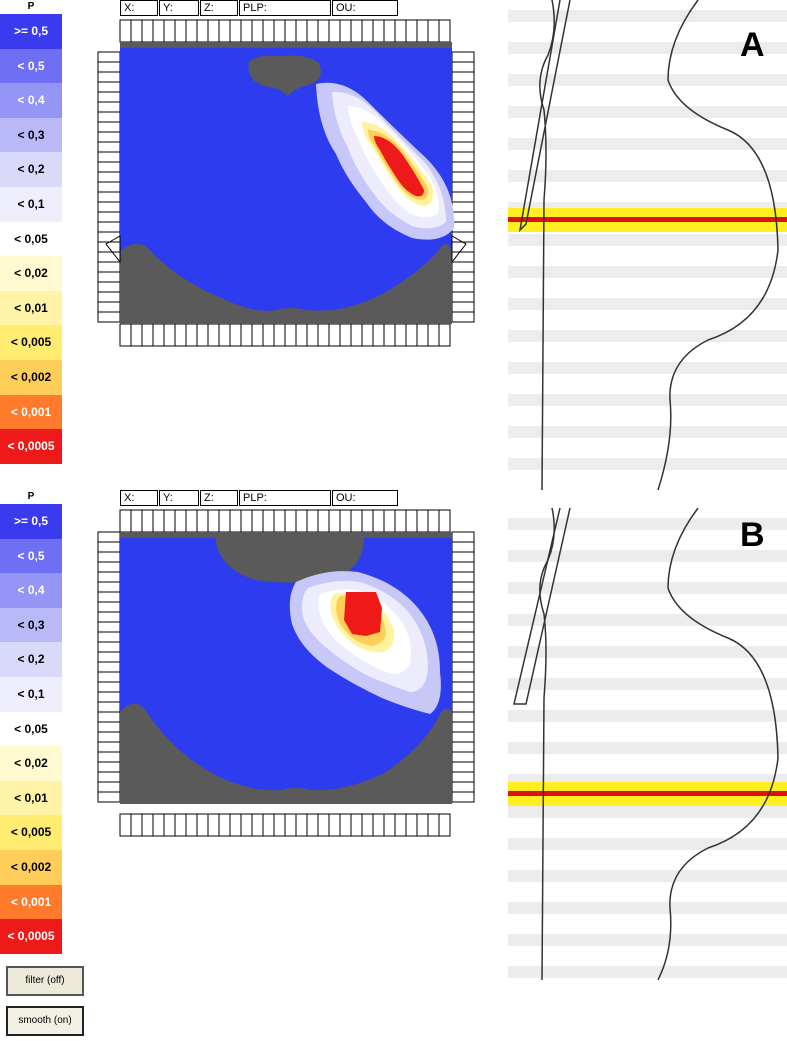 This screenshot has height=1041, width=787. Describe the element at coordinates (113, 249) in the screenshot. I see `hatch-left` at that location.